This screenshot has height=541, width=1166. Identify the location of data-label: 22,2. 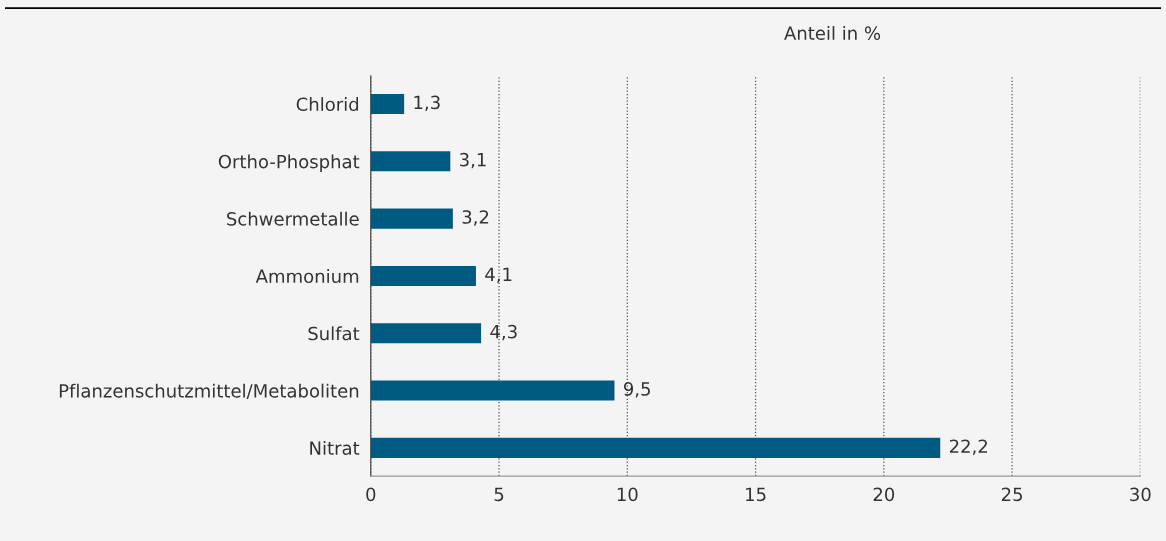
(968, 447).